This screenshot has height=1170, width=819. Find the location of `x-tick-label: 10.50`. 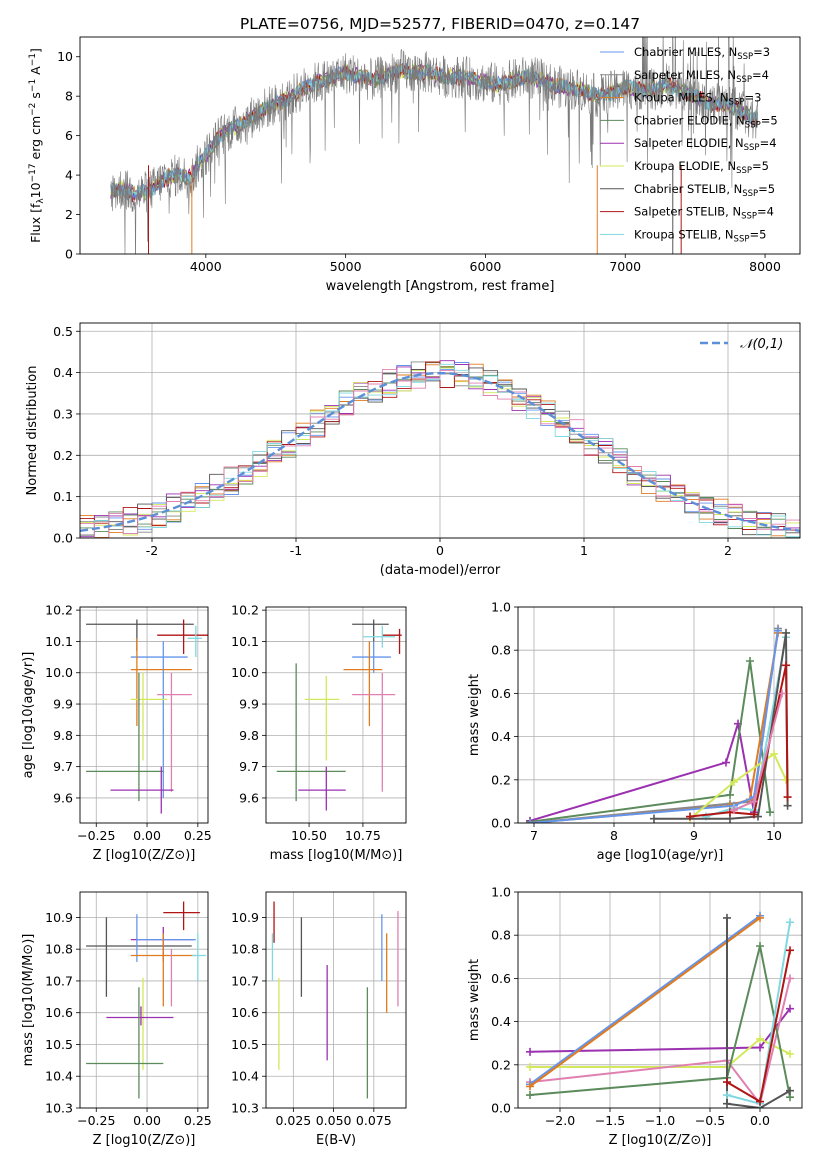

x-tick-label: 10.50 is located at coordinates (309, 835).